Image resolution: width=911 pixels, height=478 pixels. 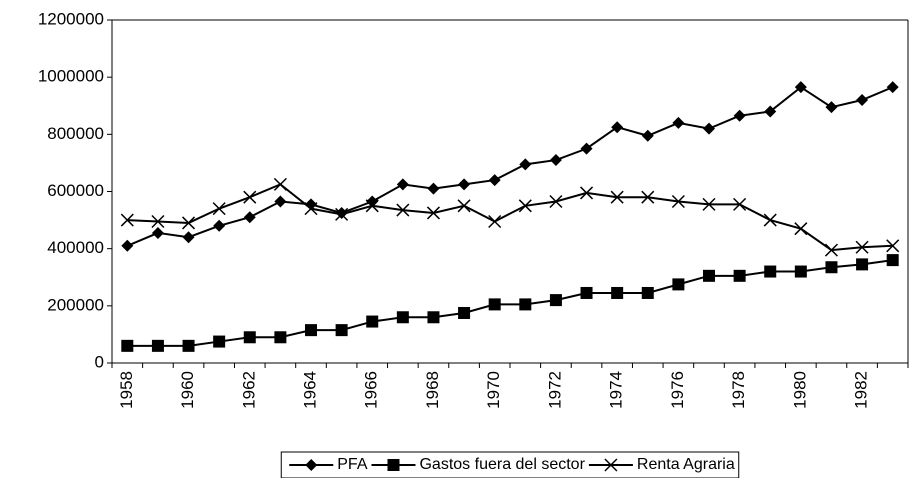 I want to click on legend-label: PFA, so click(x=352, y=464).